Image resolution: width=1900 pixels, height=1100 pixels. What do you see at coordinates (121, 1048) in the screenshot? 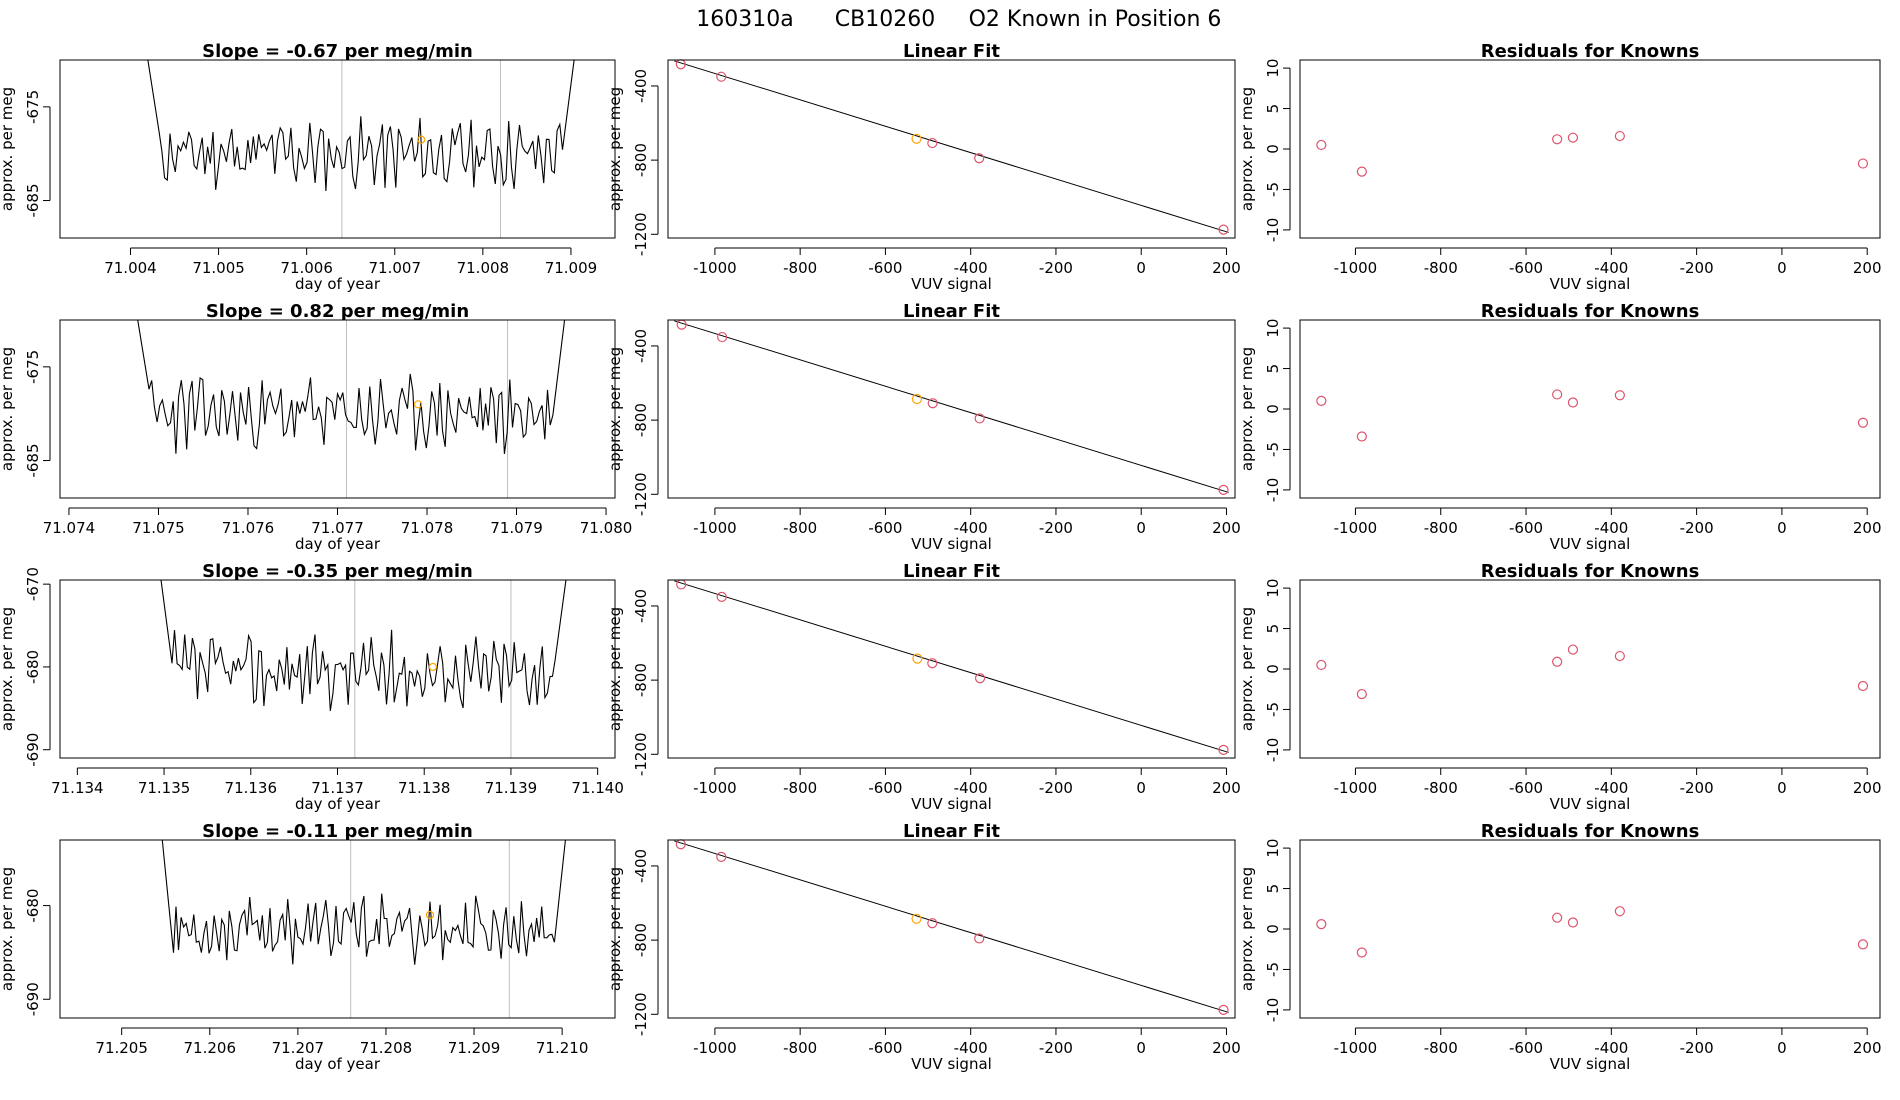
I see `x-tick-label: 71.205` at bounding box center [121, 1048].